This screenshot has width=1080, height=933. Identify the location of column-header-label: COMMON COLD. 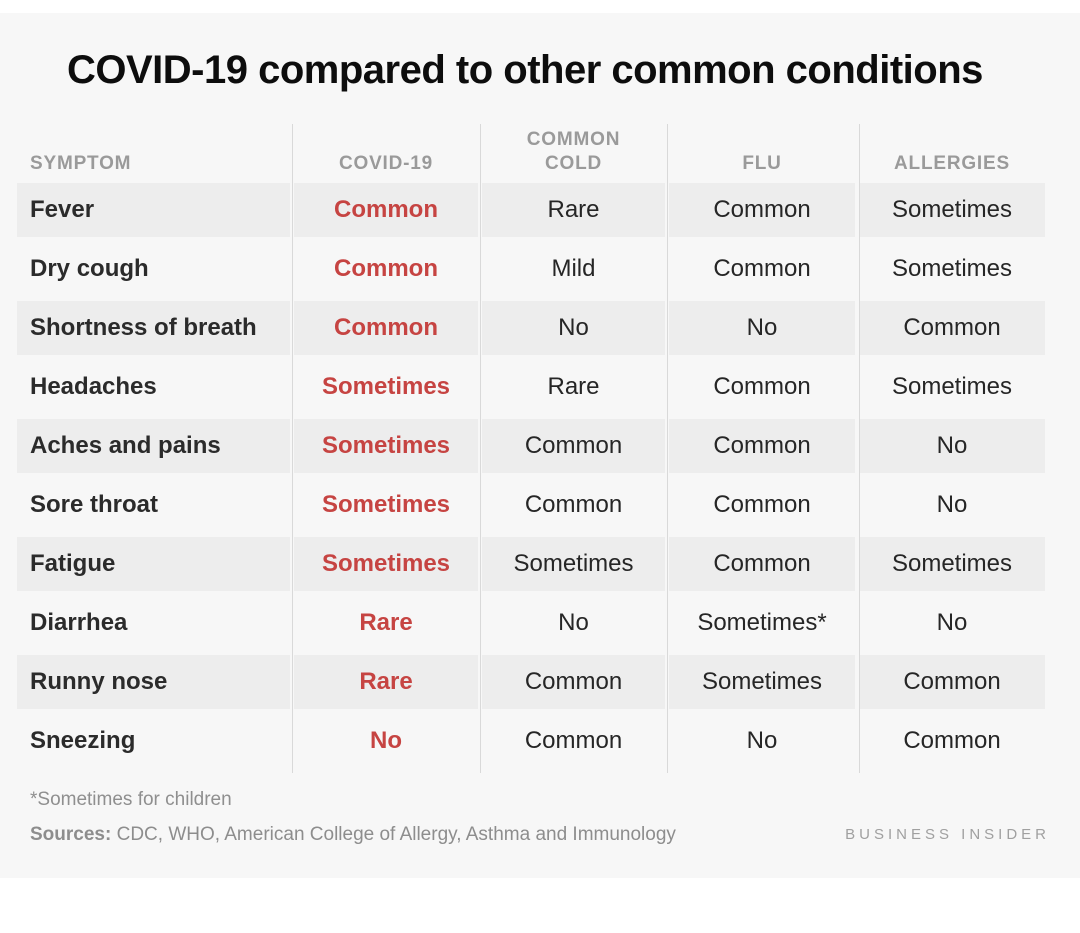
(573, 152).